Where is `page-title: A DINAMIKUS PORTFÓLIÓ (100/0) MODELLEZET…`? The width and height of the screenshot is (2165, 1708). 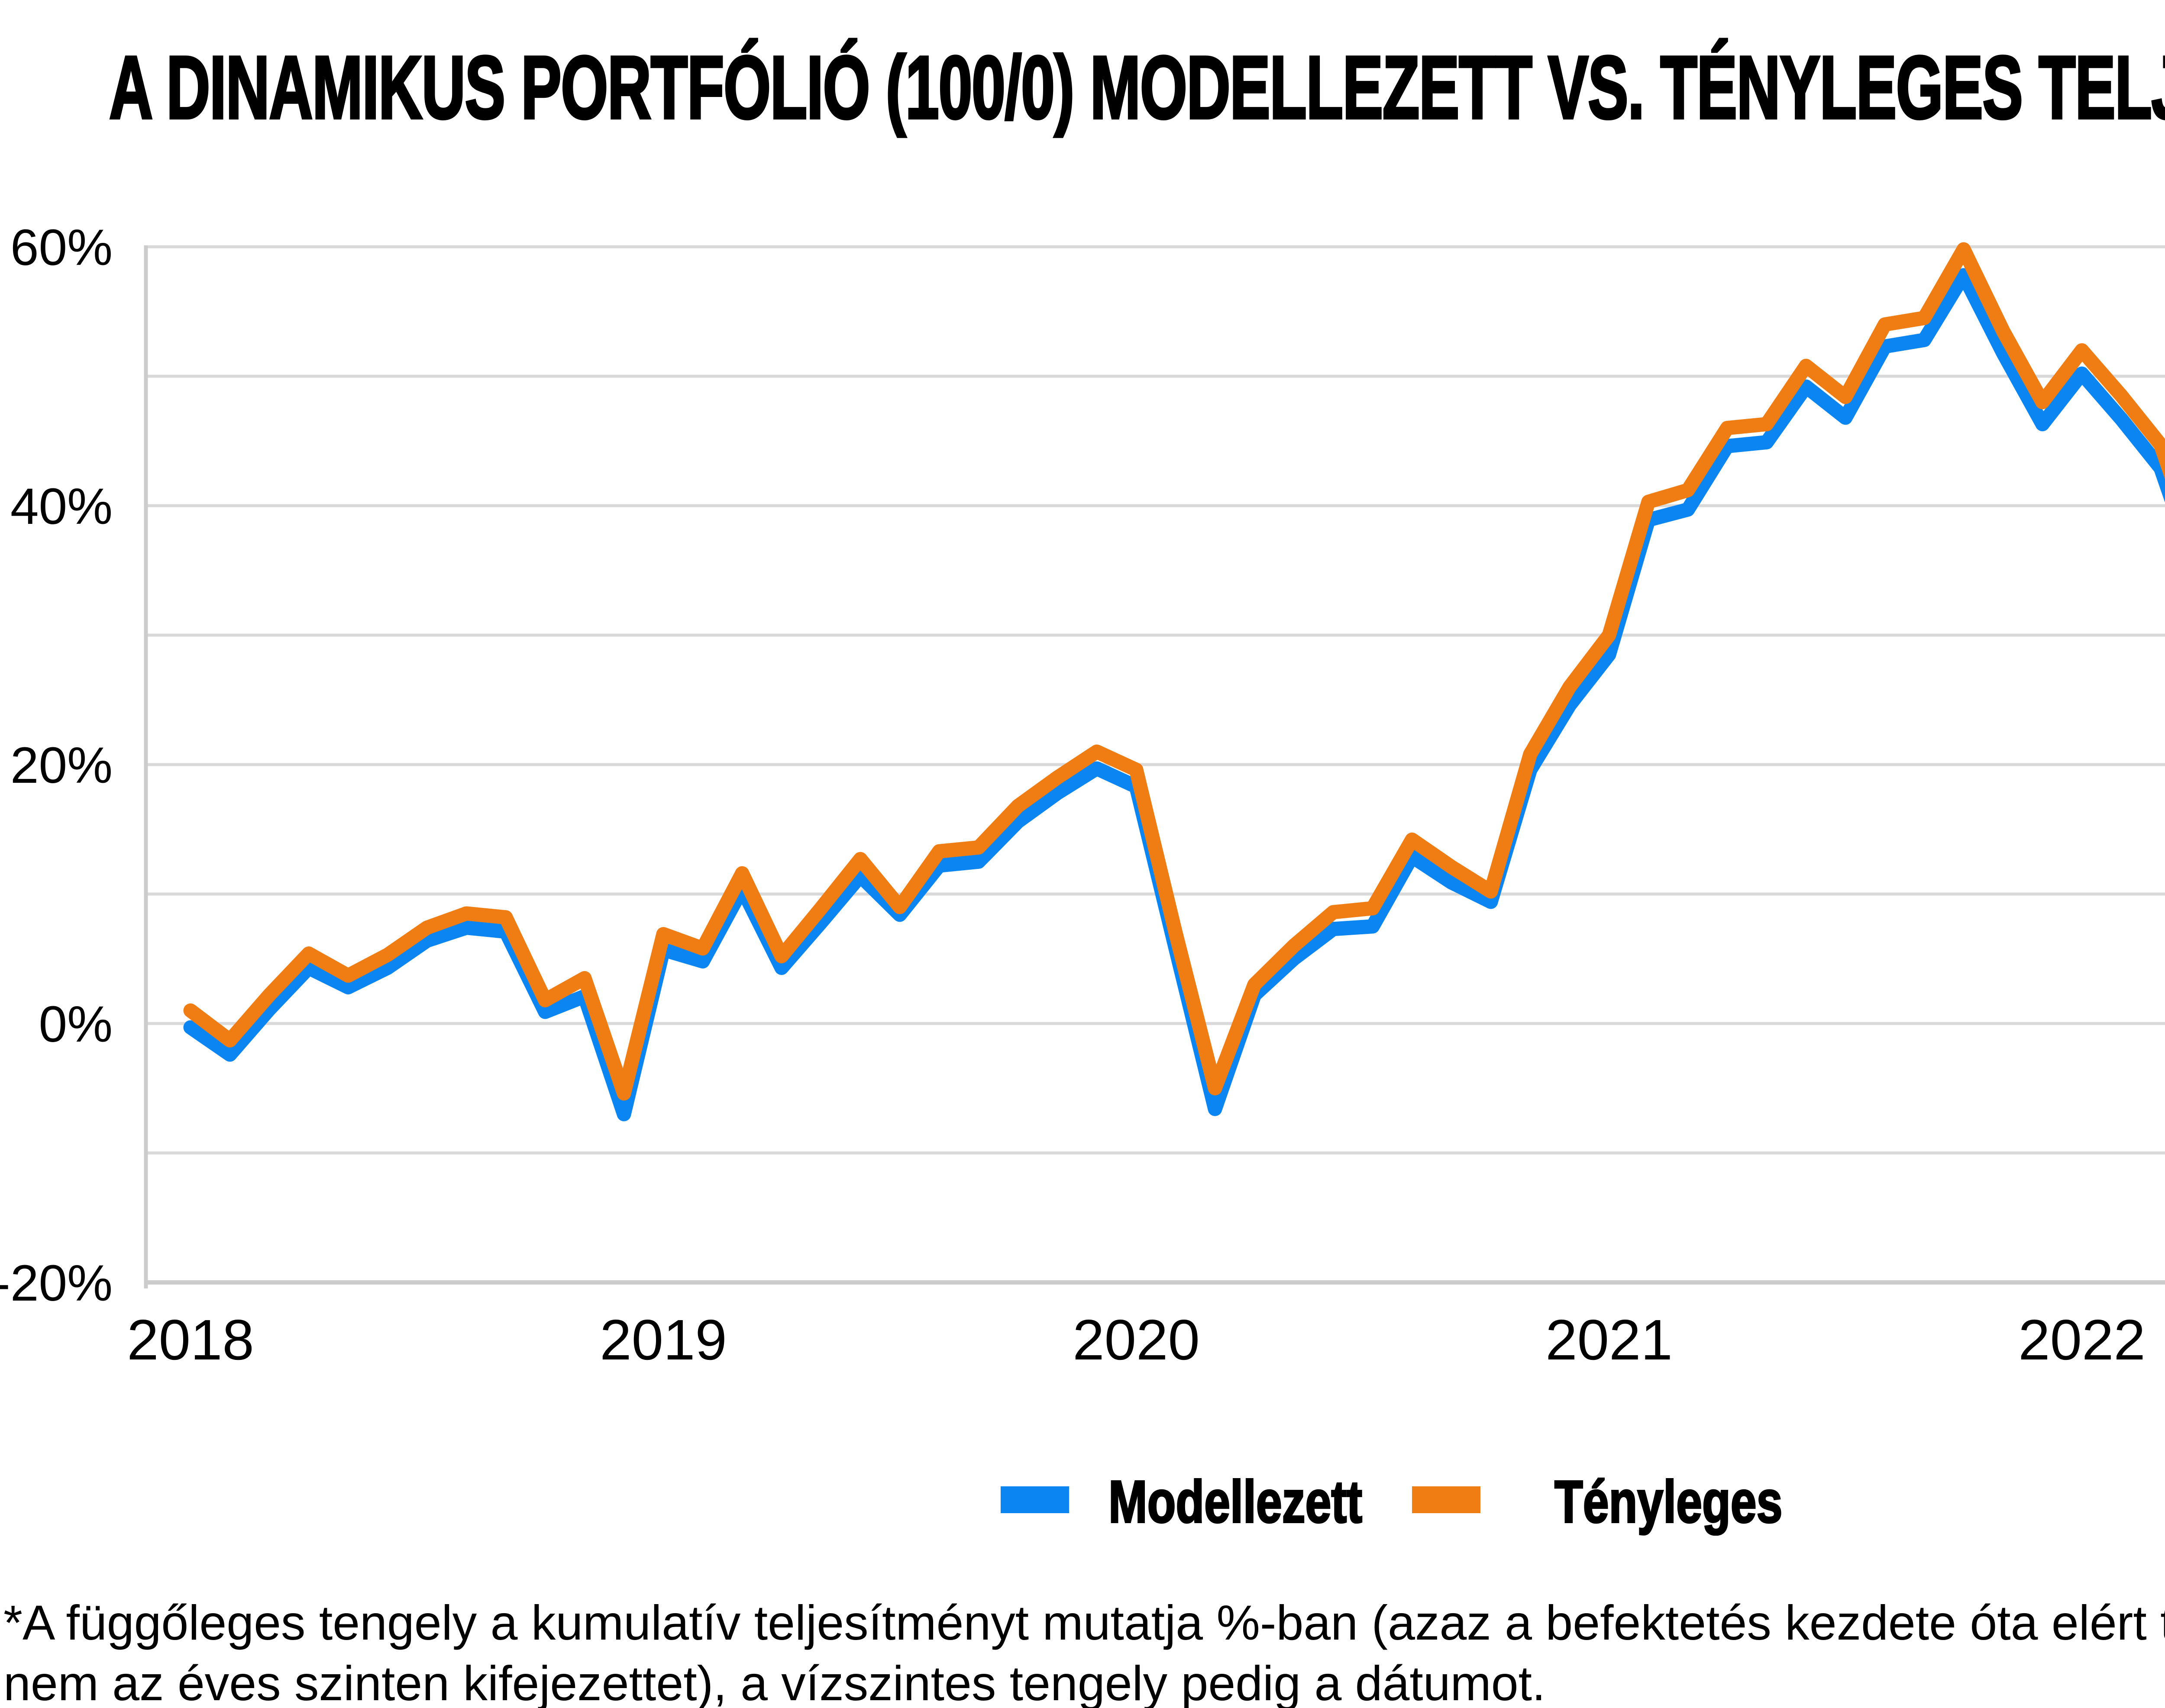
page-title: A DINAMIKUS PORTFÓLIÓ (100/0) MODELLEZET… is located at coordinates (1136, 87).